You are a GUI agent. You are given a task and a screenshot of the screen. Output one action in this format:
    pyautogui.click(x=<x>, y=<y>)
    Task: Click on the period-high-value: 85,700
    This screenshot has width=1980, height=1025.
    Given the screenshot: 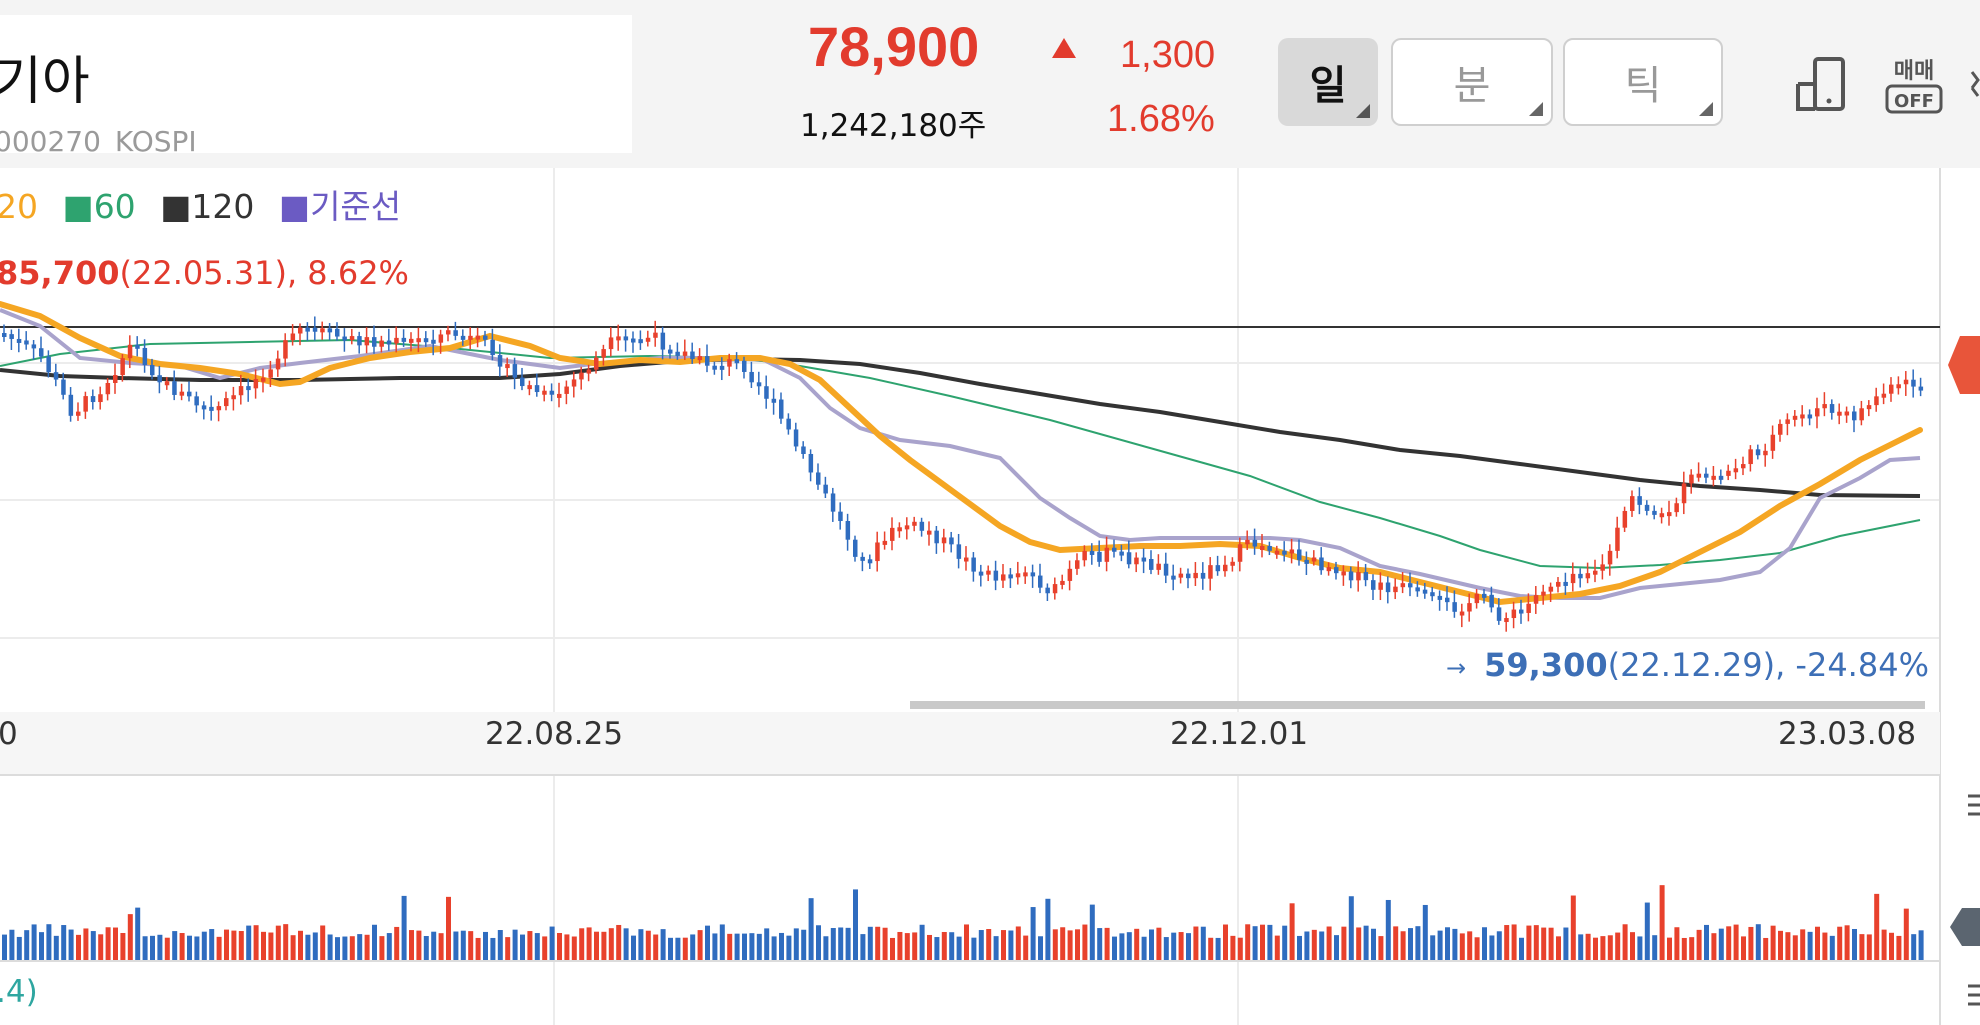 What is the action you would take?
    pyautogui.click(x=60, y=273)
    